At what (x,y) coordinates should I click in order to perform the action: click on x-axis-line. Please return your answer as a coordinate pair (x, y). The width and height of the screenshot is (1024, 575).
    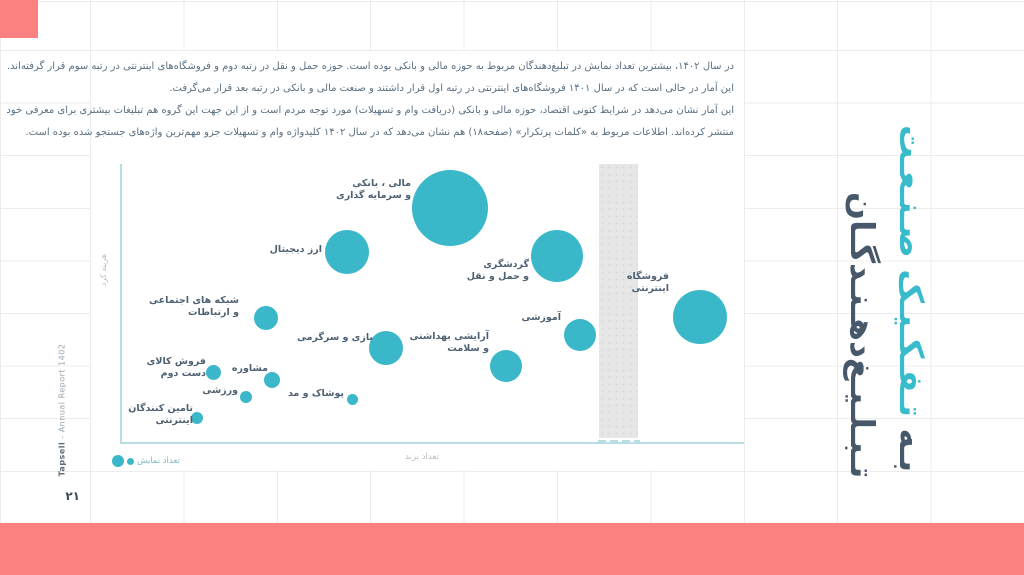
    Looking at the image, I should click on (432, 443).